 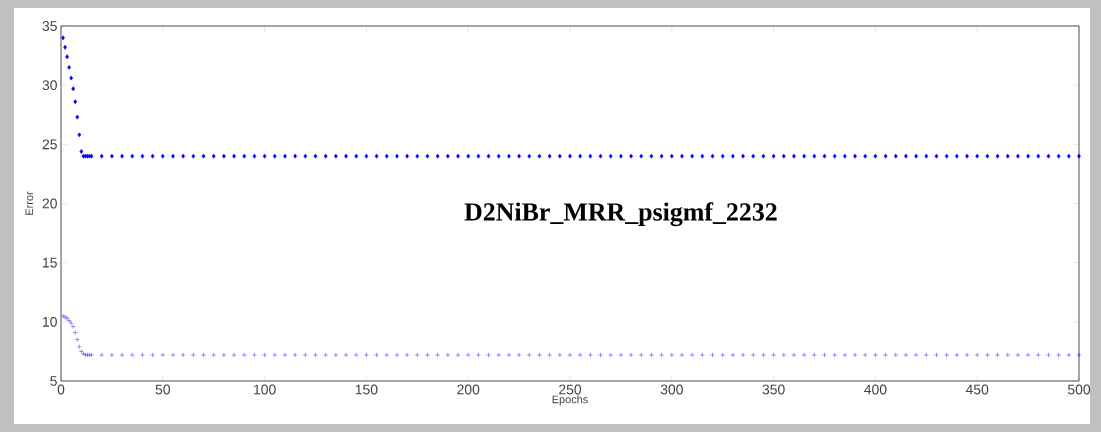 I want to click on x-tick-label: 450, so click(x=977, y=389).